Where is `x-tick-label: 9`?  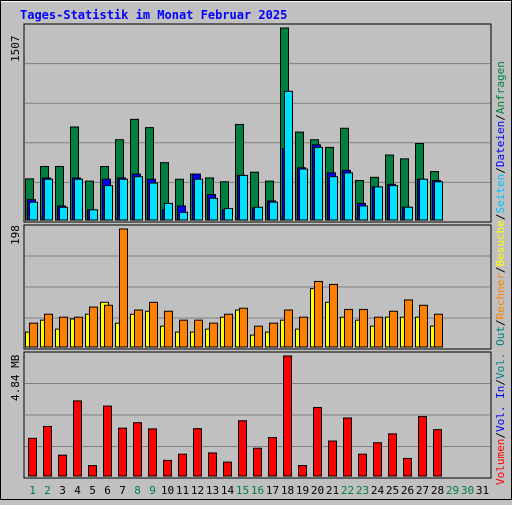 x-tick-label: 9 is located at coordinates (152, 490).